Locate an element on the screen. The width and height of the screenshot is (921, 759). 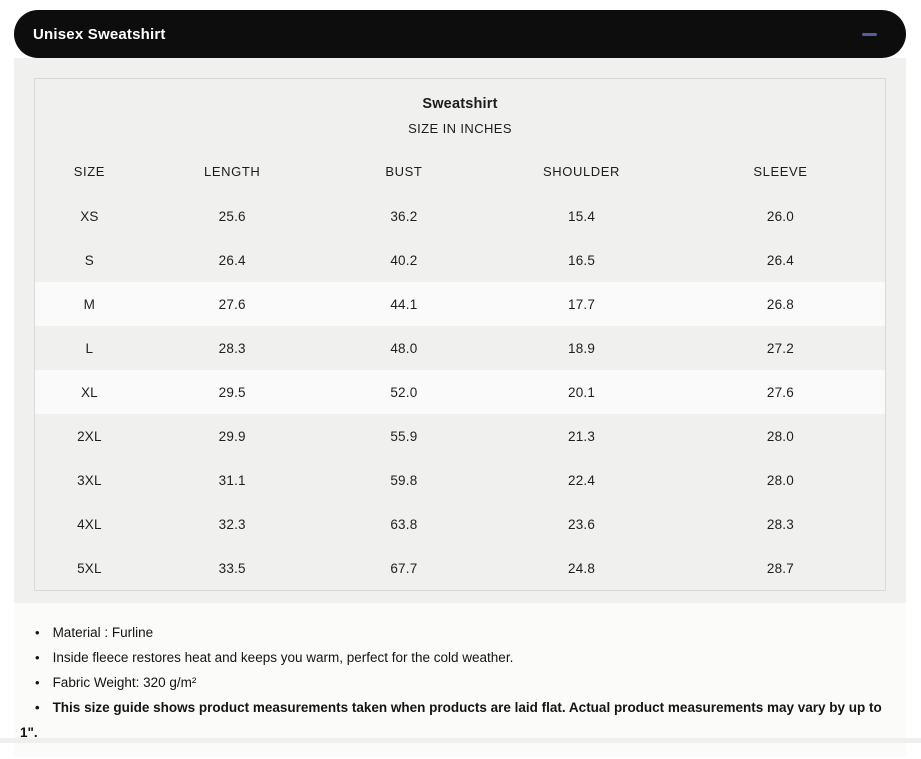
measurement-cell: 67.7 is located at coordinates (404, 568).